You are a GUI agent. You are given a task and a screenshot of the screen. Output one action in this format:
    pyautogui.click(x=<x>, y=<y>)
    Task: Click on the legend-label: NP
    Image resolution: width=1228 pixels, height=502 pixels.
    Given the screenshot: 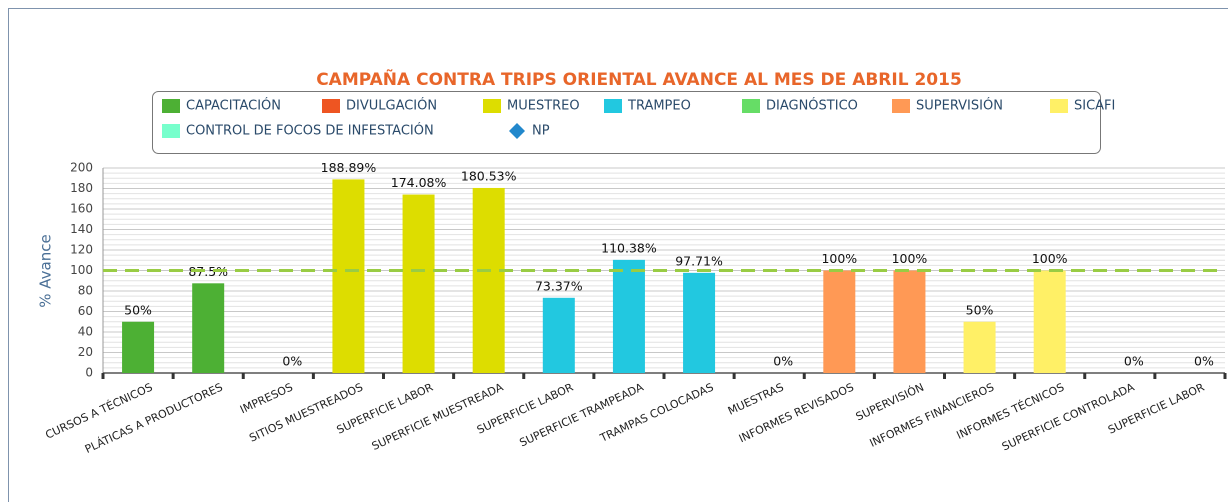 What is the action you would take?
    pyautogui.click(x=541, y=131)
    